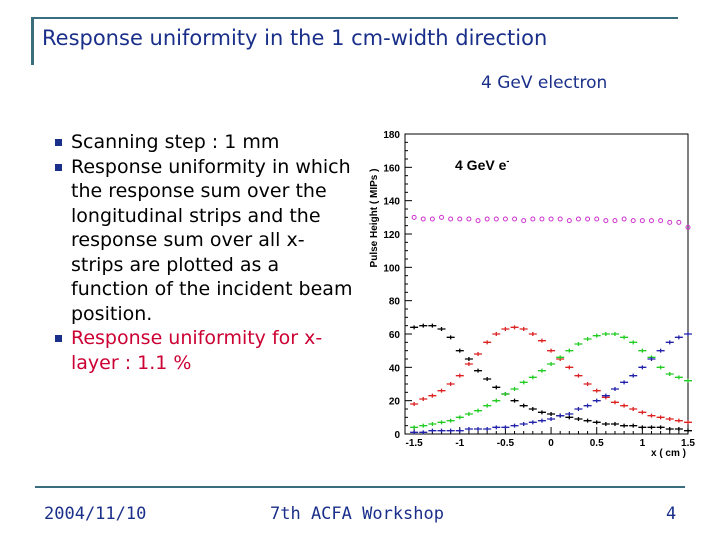  I want to click on x-tick-label: -1.5, so click(415, 443).